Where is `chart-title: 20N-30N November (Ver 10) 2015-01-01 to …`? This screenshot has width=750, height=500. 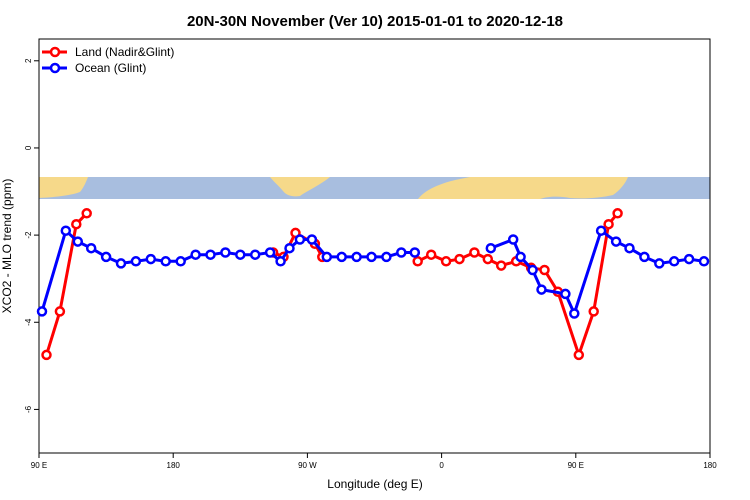 chart-title: 20N-30N November (Ver 10) 2015-01-01 to … is located at coordinates (375, 21).